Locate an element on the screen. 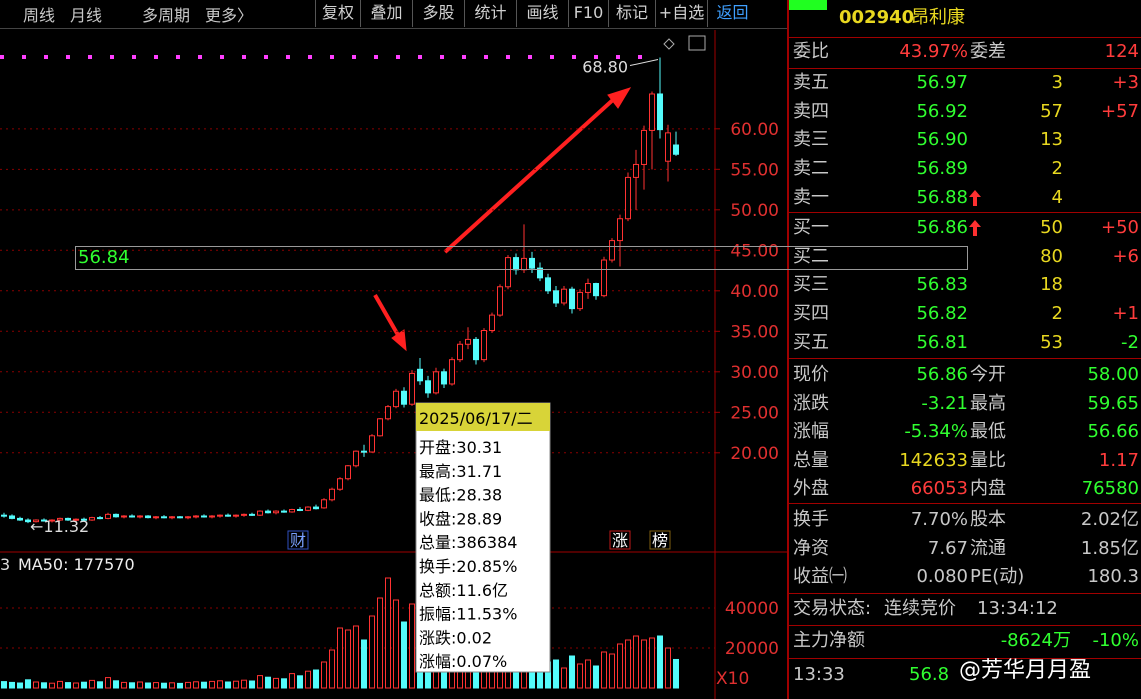  value: 58.00 is located at coordinates (1113, 374).